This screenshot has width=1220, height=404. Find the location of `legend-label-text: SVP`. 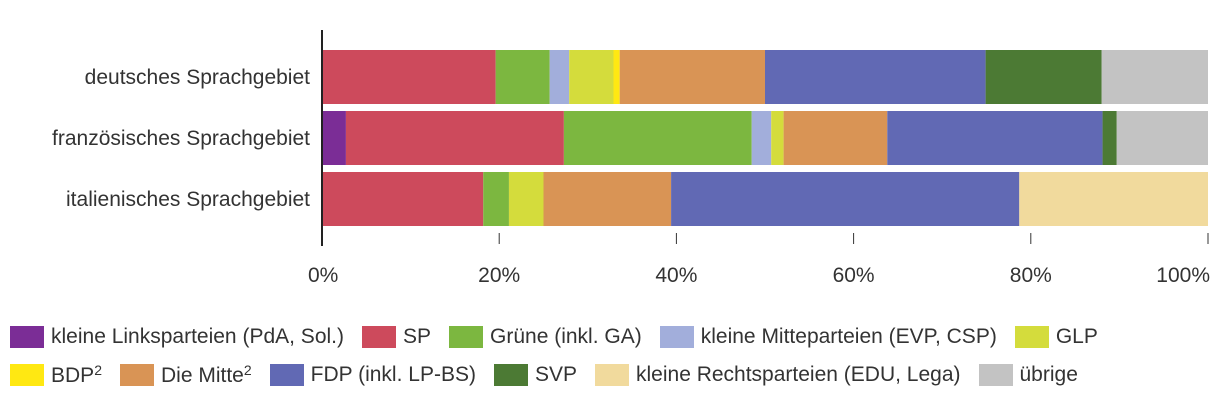

legend-label-text: SVP is located at coordinates (555, 374).